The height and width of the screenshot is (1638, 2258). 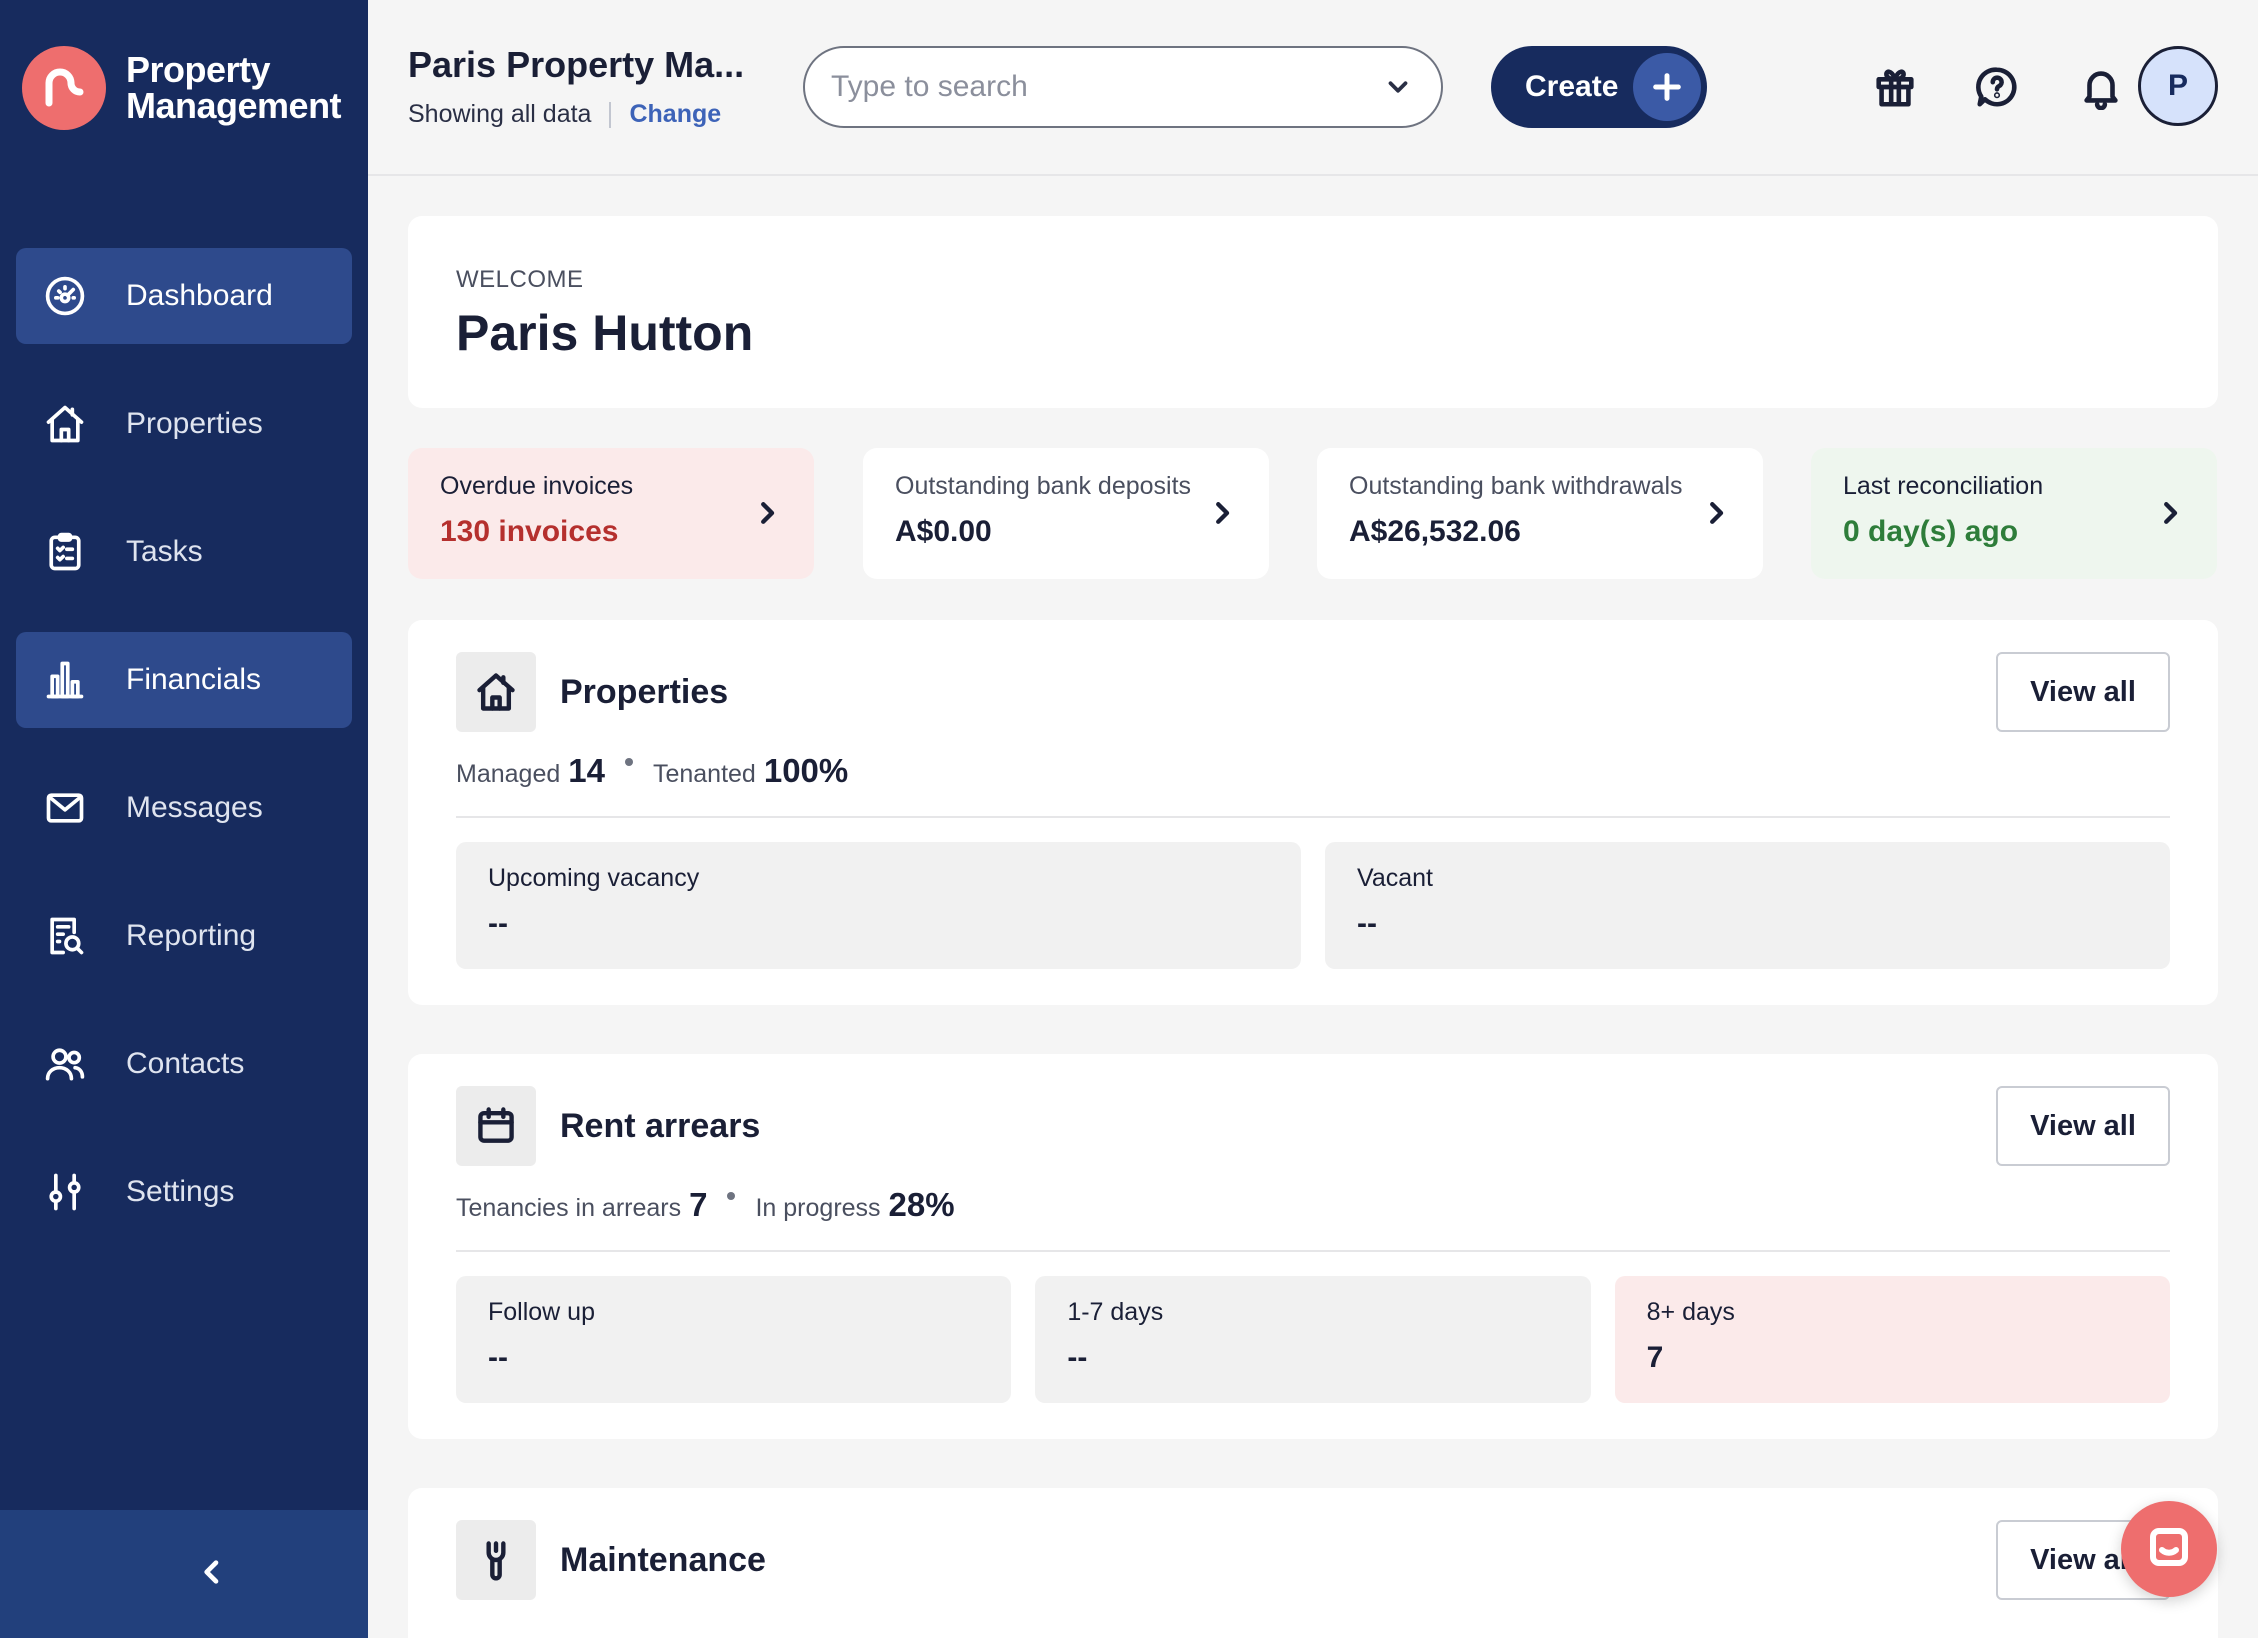 I want to click on data-scope: Showing all data Change, so click(x=576, y=114).